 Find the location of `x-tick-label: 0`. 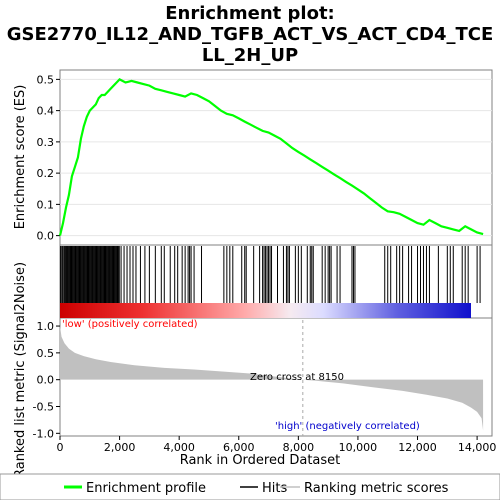

x-tick-label: 0 is located at coordinates (60, 447).